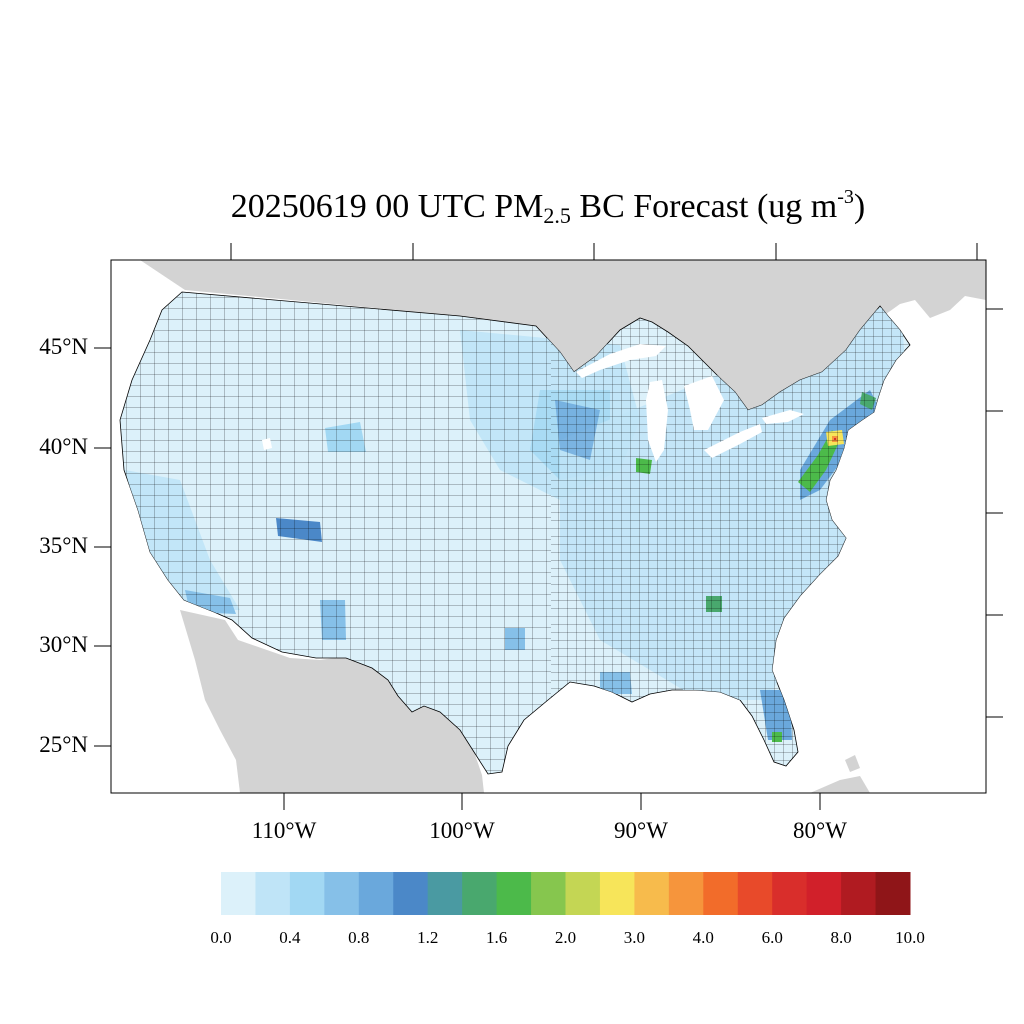  I want to click on colorbar-label: 0.4, so click(290, 937).